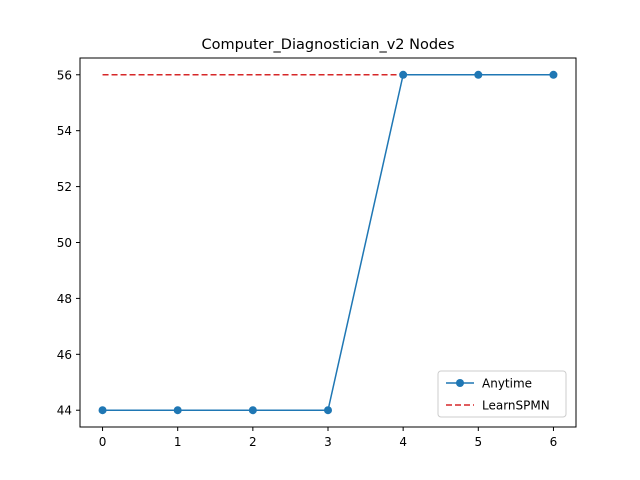 The image size is (640, 480). I want to click on x-tick-label: 0, so click(103, 442).